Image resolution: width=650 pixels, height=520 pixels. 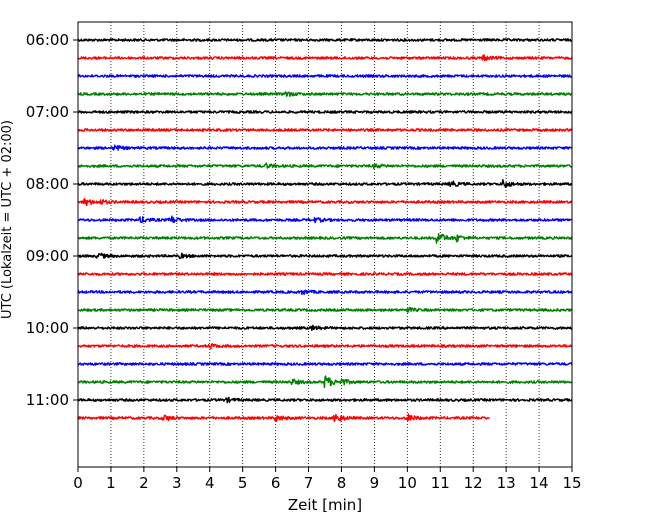 I want to click on x-tick-label: 9, so click(x=375, y=483).